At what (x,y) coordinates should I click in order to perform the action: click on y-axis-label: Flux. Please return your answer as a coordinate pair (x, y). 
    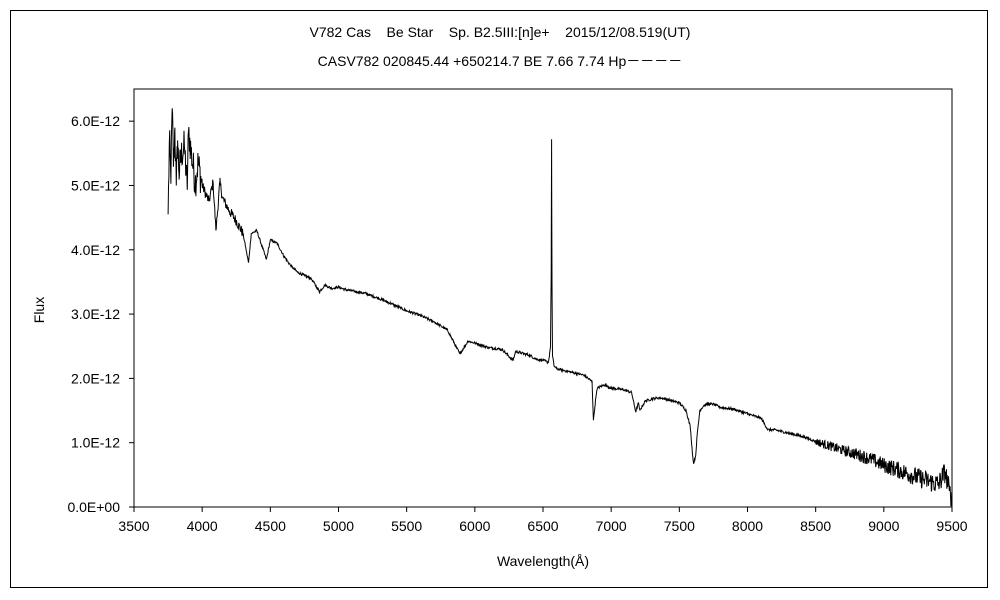
    Looking at the image, I should click on (39, 310).